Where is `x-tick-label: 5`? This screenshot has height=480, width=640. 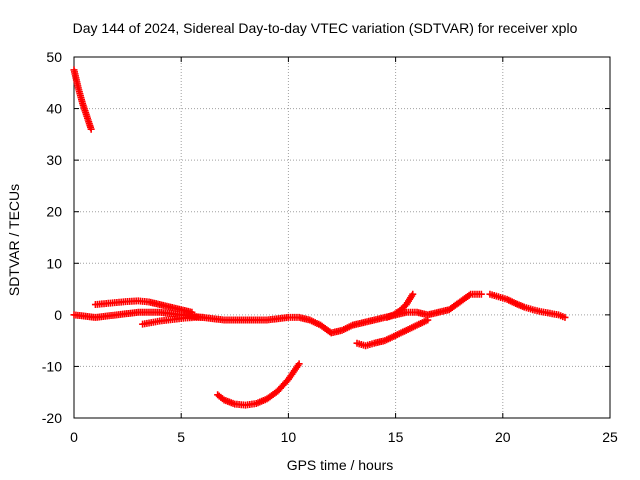 x-tick-label: 5 is located at coordinates (181, 437).